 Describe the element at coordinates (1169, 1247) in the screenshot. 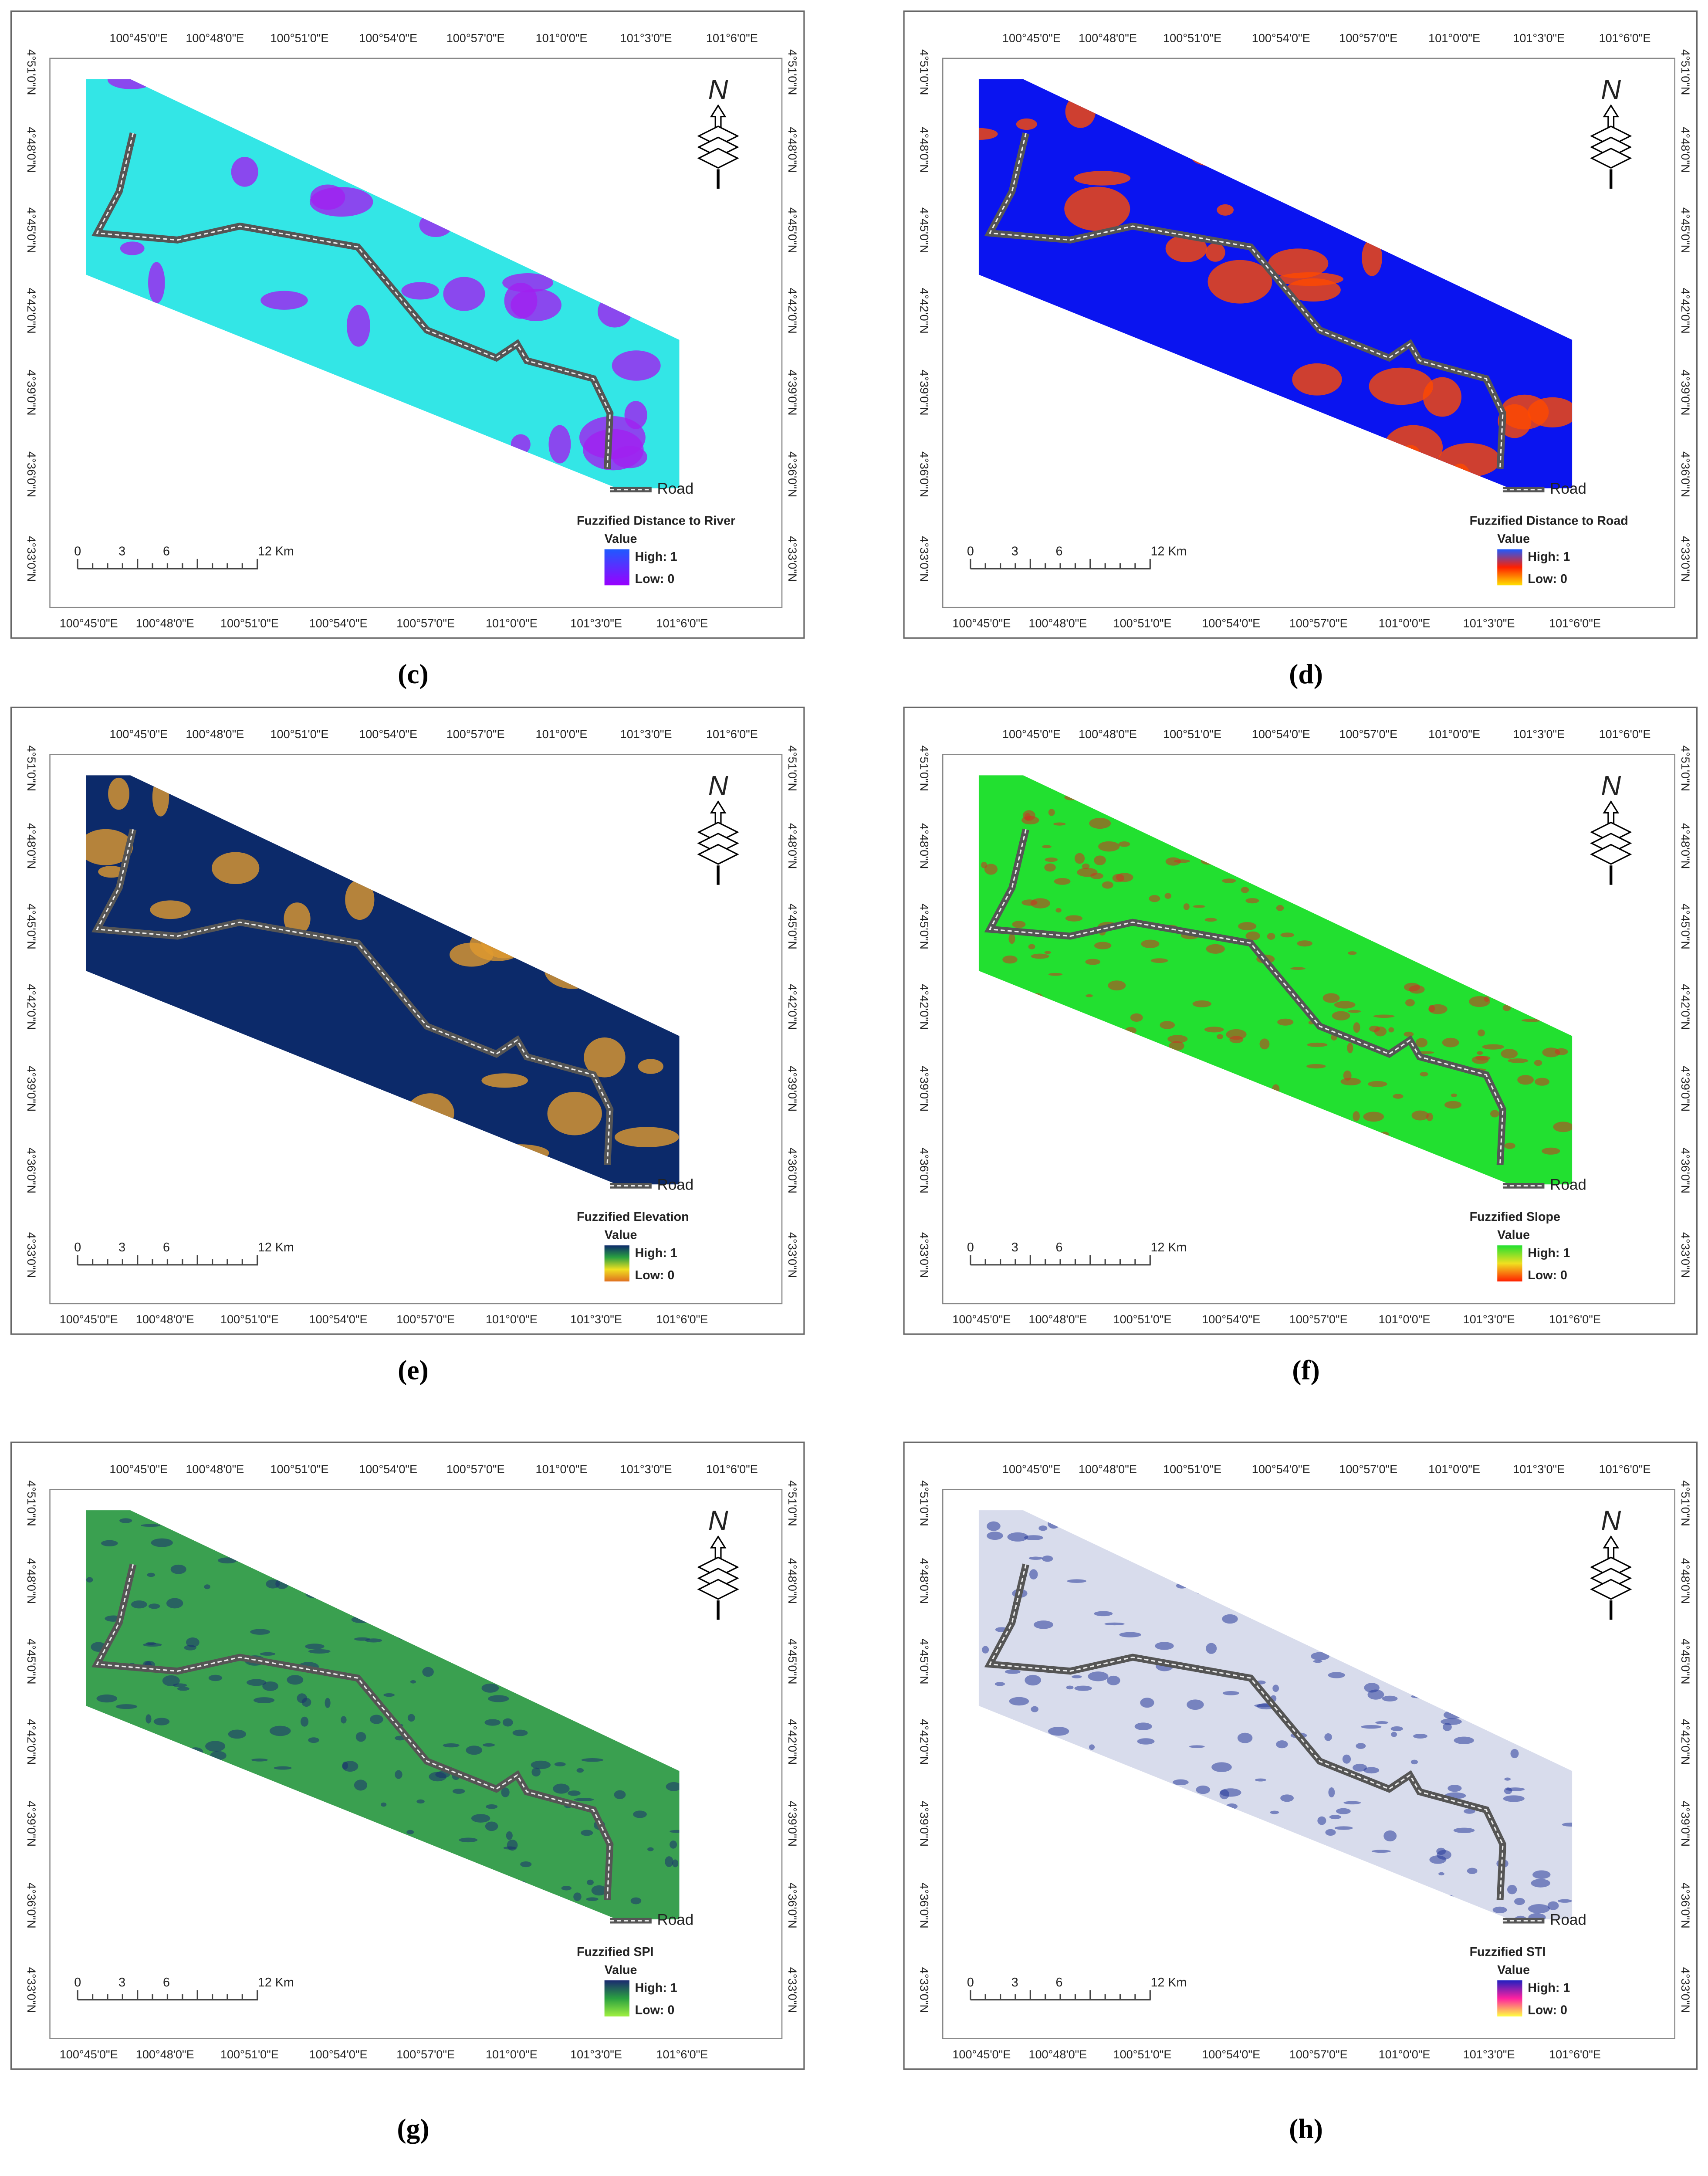

I see `scale-label: 12 Km` at that location.